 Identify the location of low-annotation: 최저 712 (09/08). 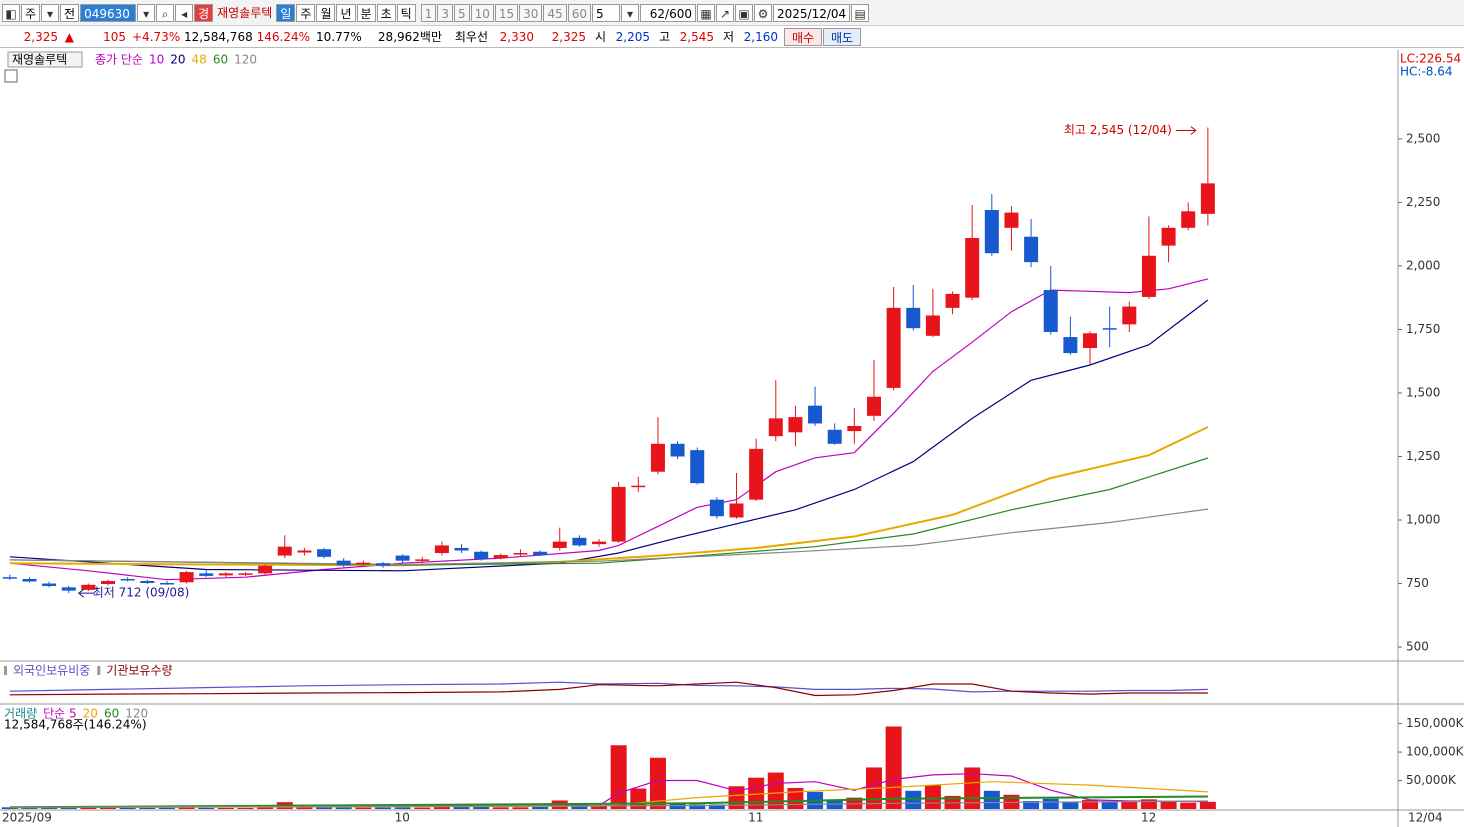
(141, 593).